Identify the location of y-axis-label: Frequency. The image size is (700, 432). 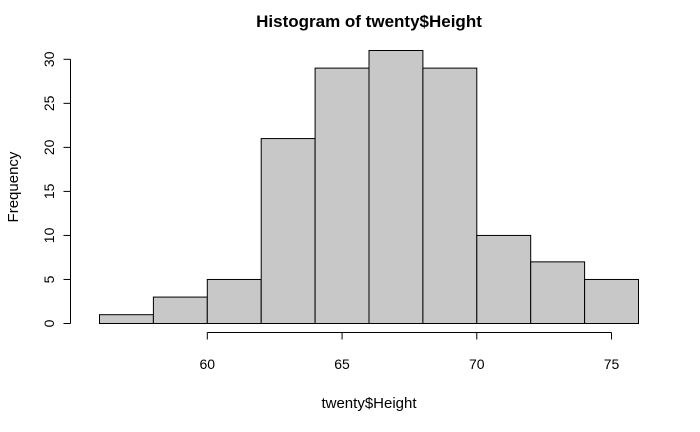
(13, 186).